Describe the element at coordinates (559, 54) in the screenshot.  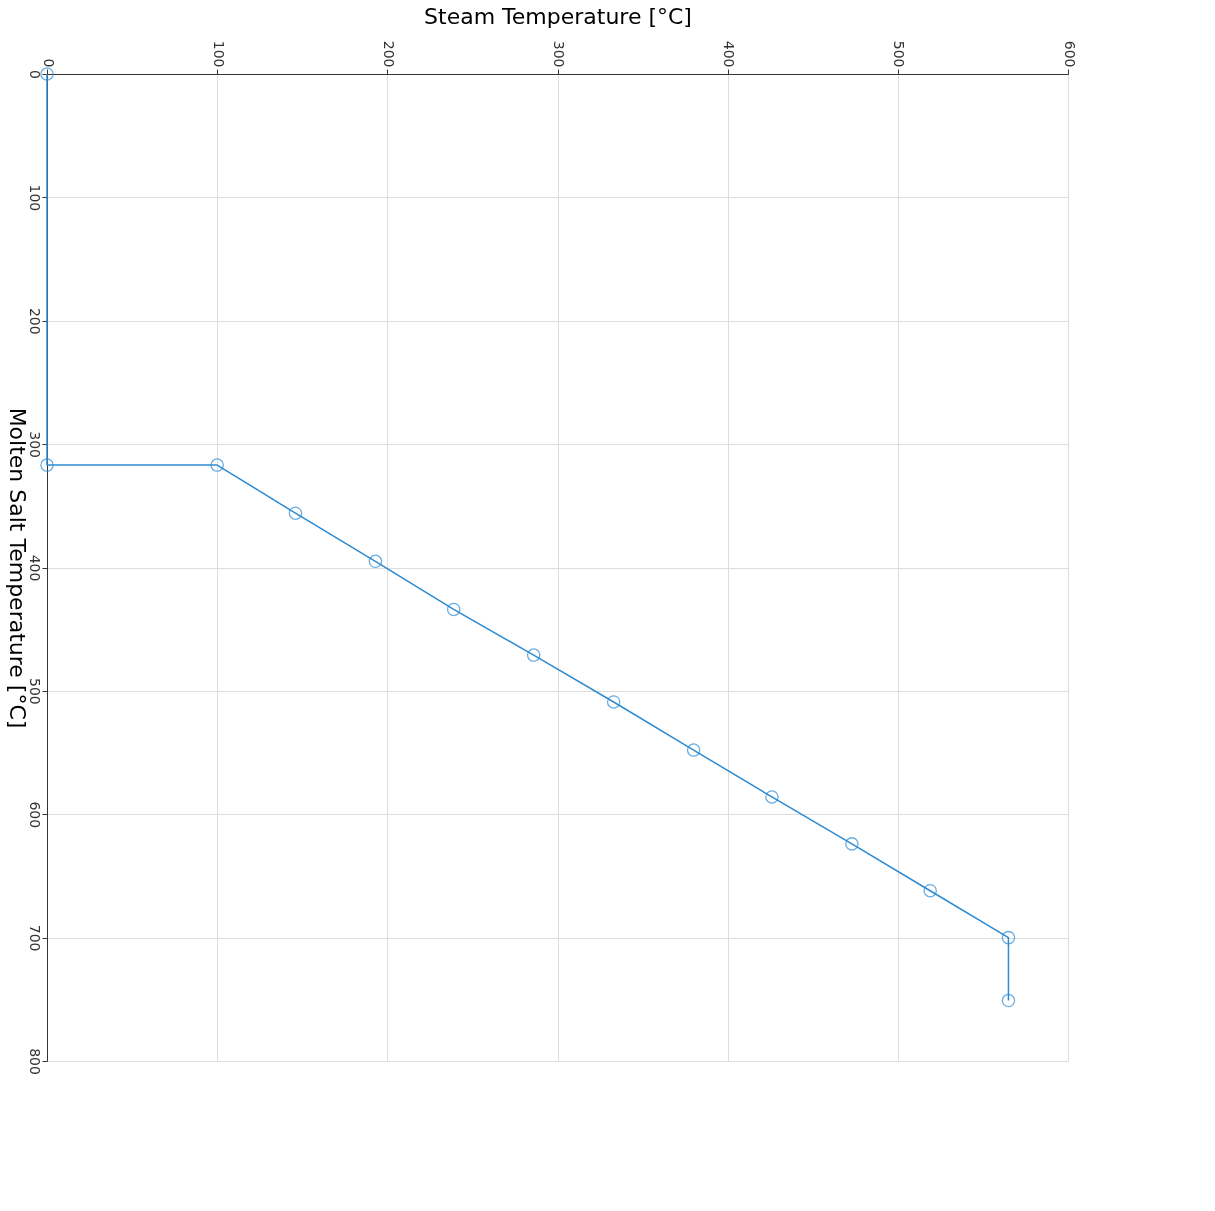
I see `x-tick-label: 300` at that location.